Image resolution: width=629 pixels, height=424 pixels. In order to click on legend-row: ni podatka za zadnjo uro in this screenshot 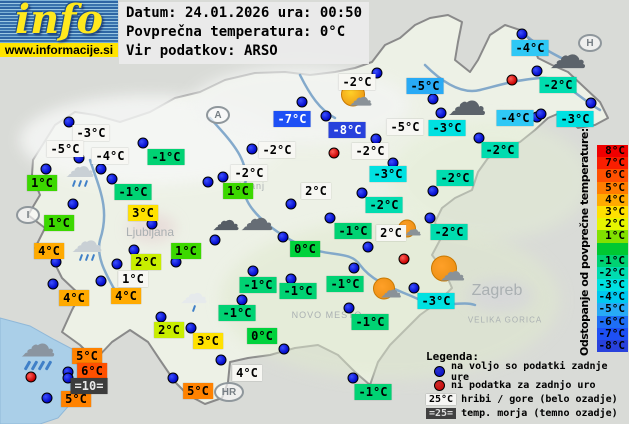, I will do `click(527, 385)`.